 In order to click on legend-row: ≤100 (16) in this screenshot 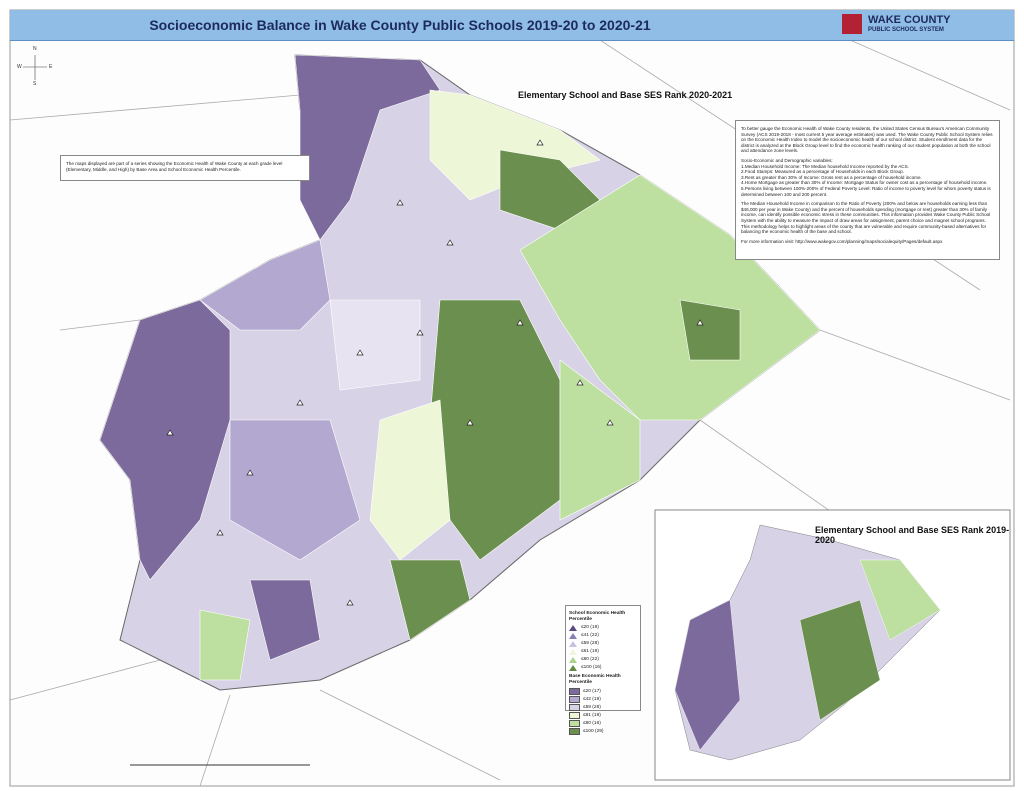, I will do `click(603, 668)`.